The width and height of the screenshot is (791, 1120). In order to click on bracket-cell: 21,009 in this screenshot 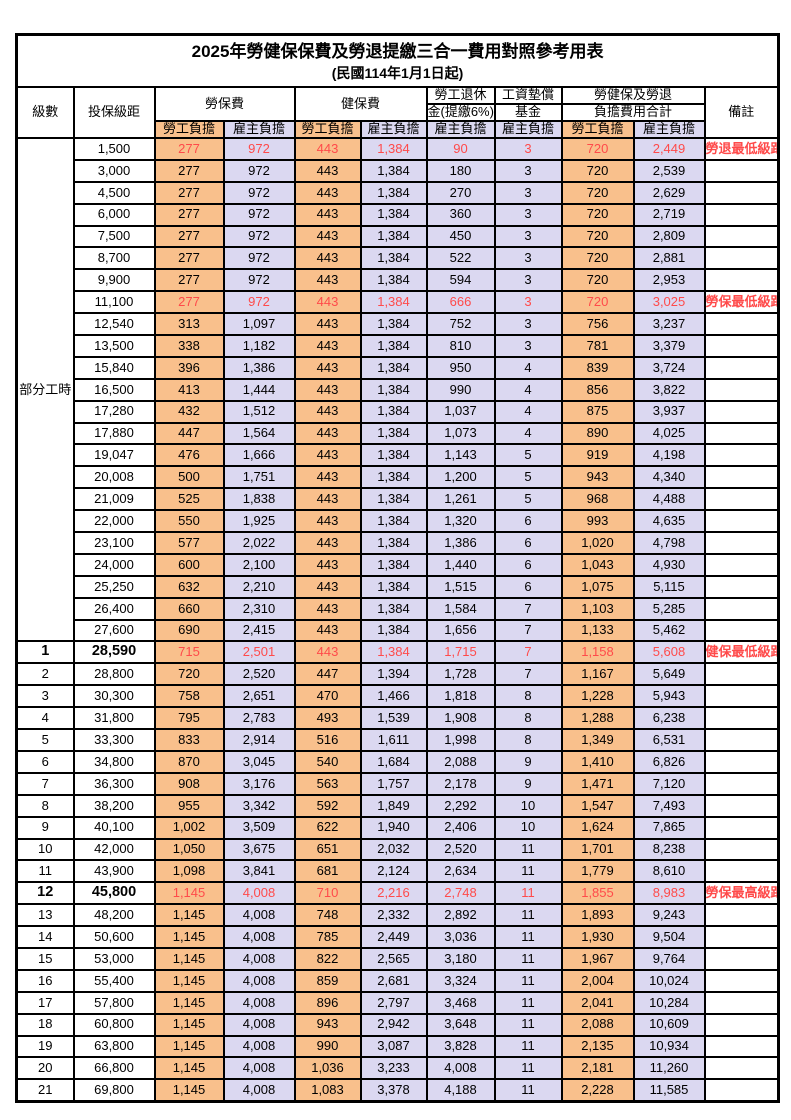, I will do `click(114, 499)`.